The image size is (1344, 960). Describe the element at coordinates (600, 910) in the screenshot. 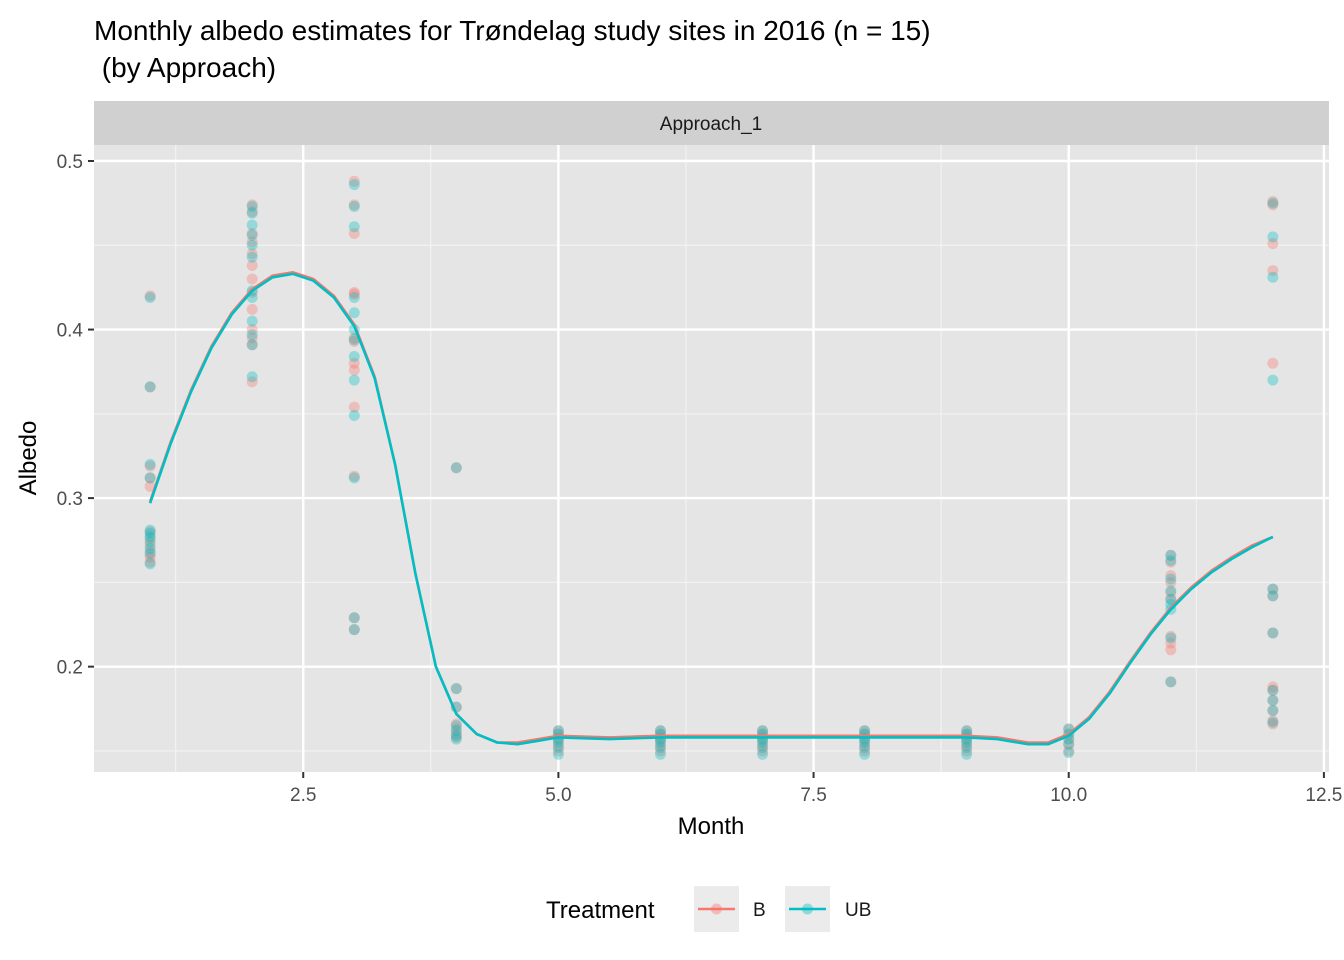

I see `legend-title: Treatment` at that location.